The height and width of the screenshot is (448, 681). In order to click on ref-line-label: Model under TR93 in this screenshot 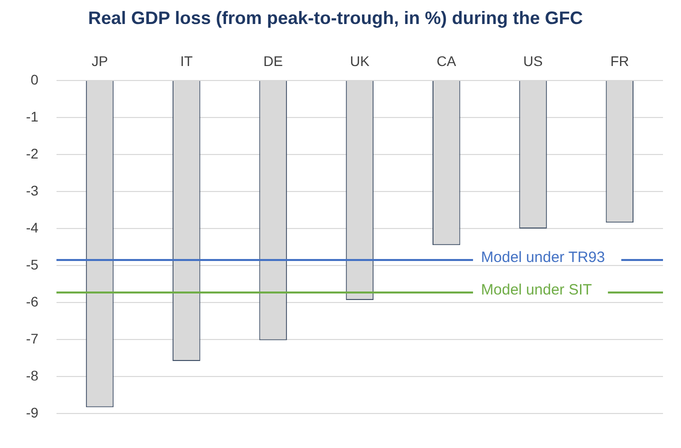, I will do `click(543, 257)`.